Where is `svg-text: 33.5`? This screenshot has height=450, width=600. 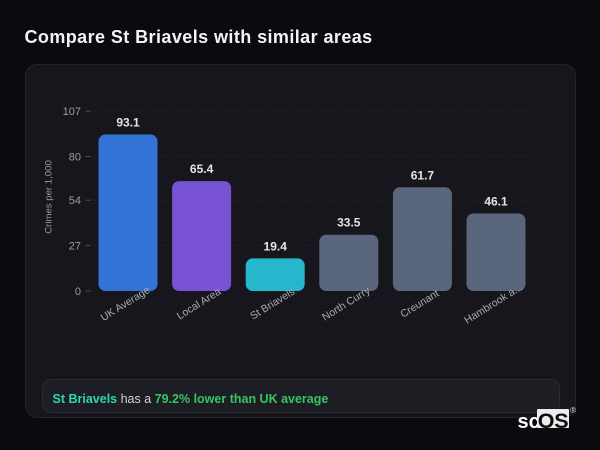
svg-text: 33.5 is located at coordinates (349, 223).